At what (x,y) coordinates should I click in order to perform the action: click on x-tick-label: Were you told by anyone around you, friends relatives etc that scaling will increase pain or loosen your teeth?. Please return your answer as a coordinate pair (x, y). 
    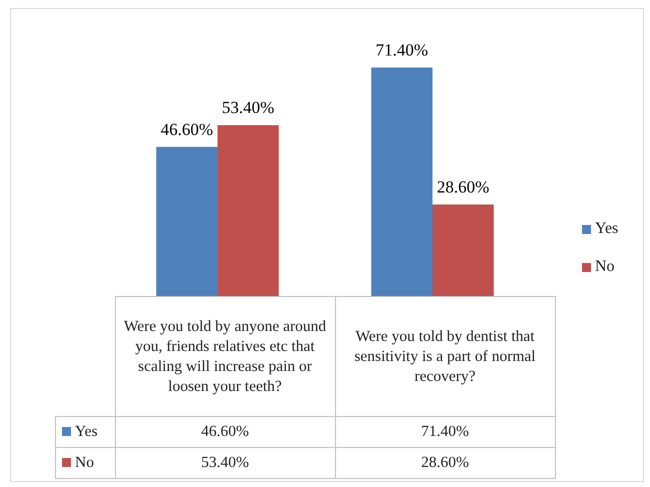
    Looking at the image, I should click on (225, 356).